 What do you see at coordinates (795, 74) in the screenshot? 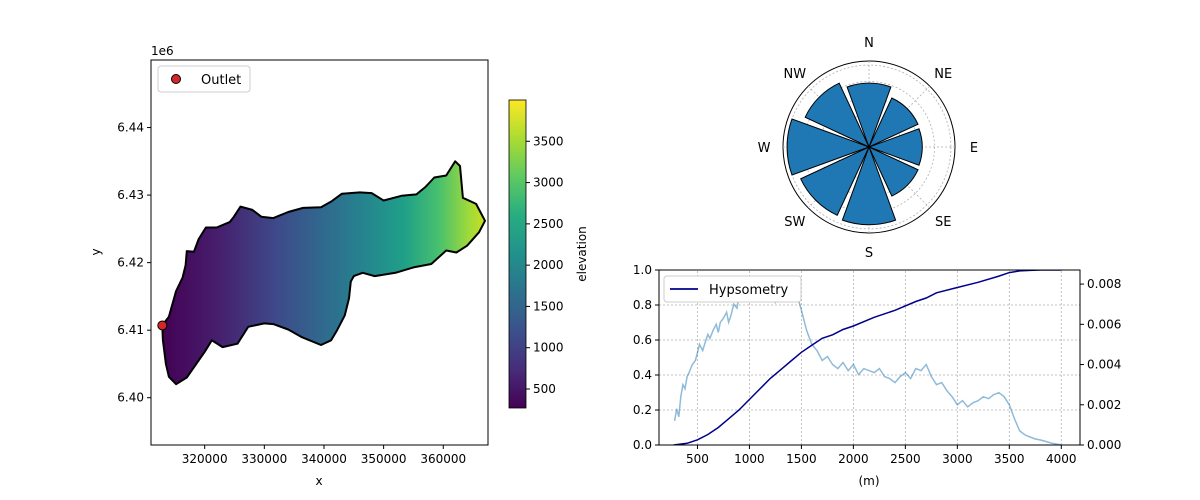
I see `rose-direction-label: NW` at bounding box center [795, 74].